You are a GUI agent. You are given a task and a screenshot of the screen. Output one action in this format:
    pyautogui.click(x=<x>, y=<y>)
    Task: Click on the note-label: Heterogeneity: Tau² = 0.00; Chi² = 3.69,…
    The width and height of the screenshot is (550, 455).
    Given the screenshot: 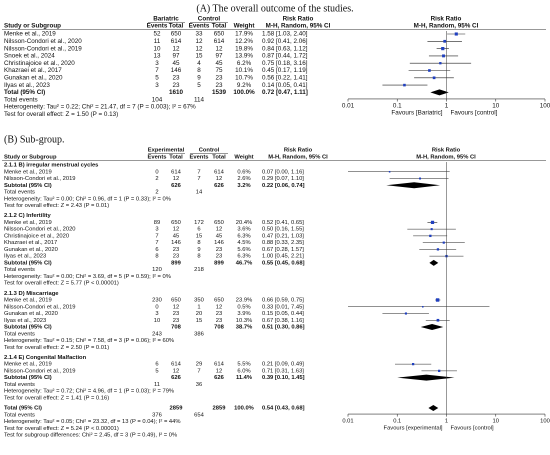 What is the action you would take?
    pyautogui.click(x=87, y=277)
    